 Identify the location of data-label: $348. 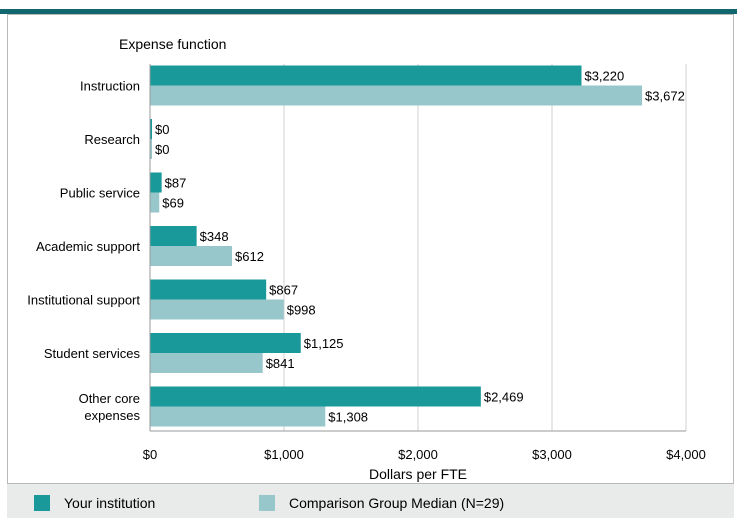
(214, 236).